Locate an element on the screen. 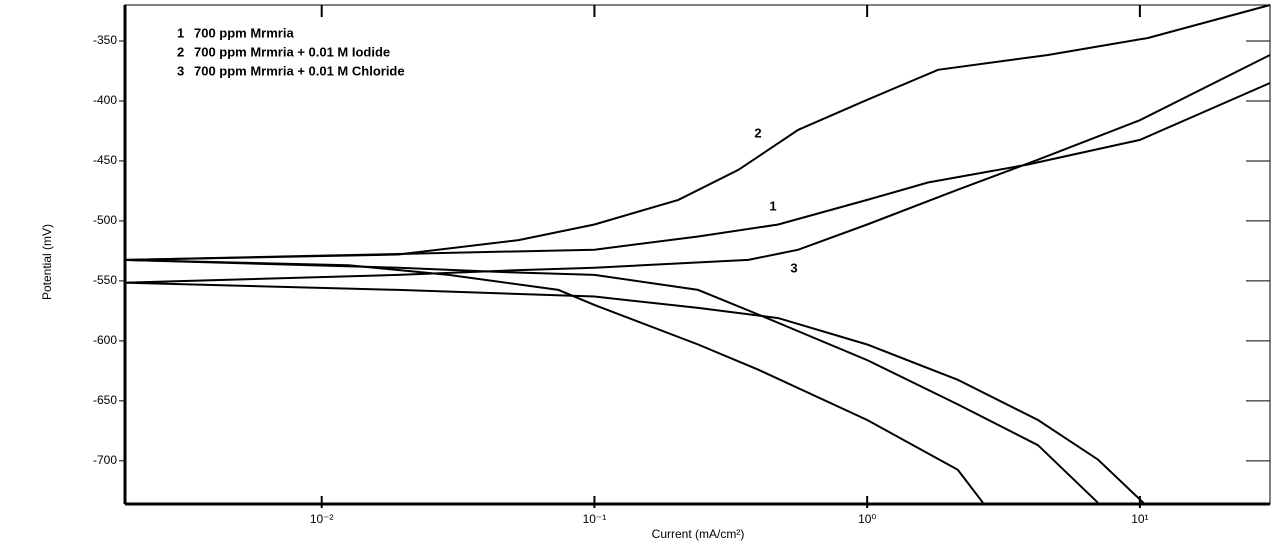 This screenshot has width=1278, height=549. x-tick-label: 10⁻¹ is located at coordinates (595, 519).